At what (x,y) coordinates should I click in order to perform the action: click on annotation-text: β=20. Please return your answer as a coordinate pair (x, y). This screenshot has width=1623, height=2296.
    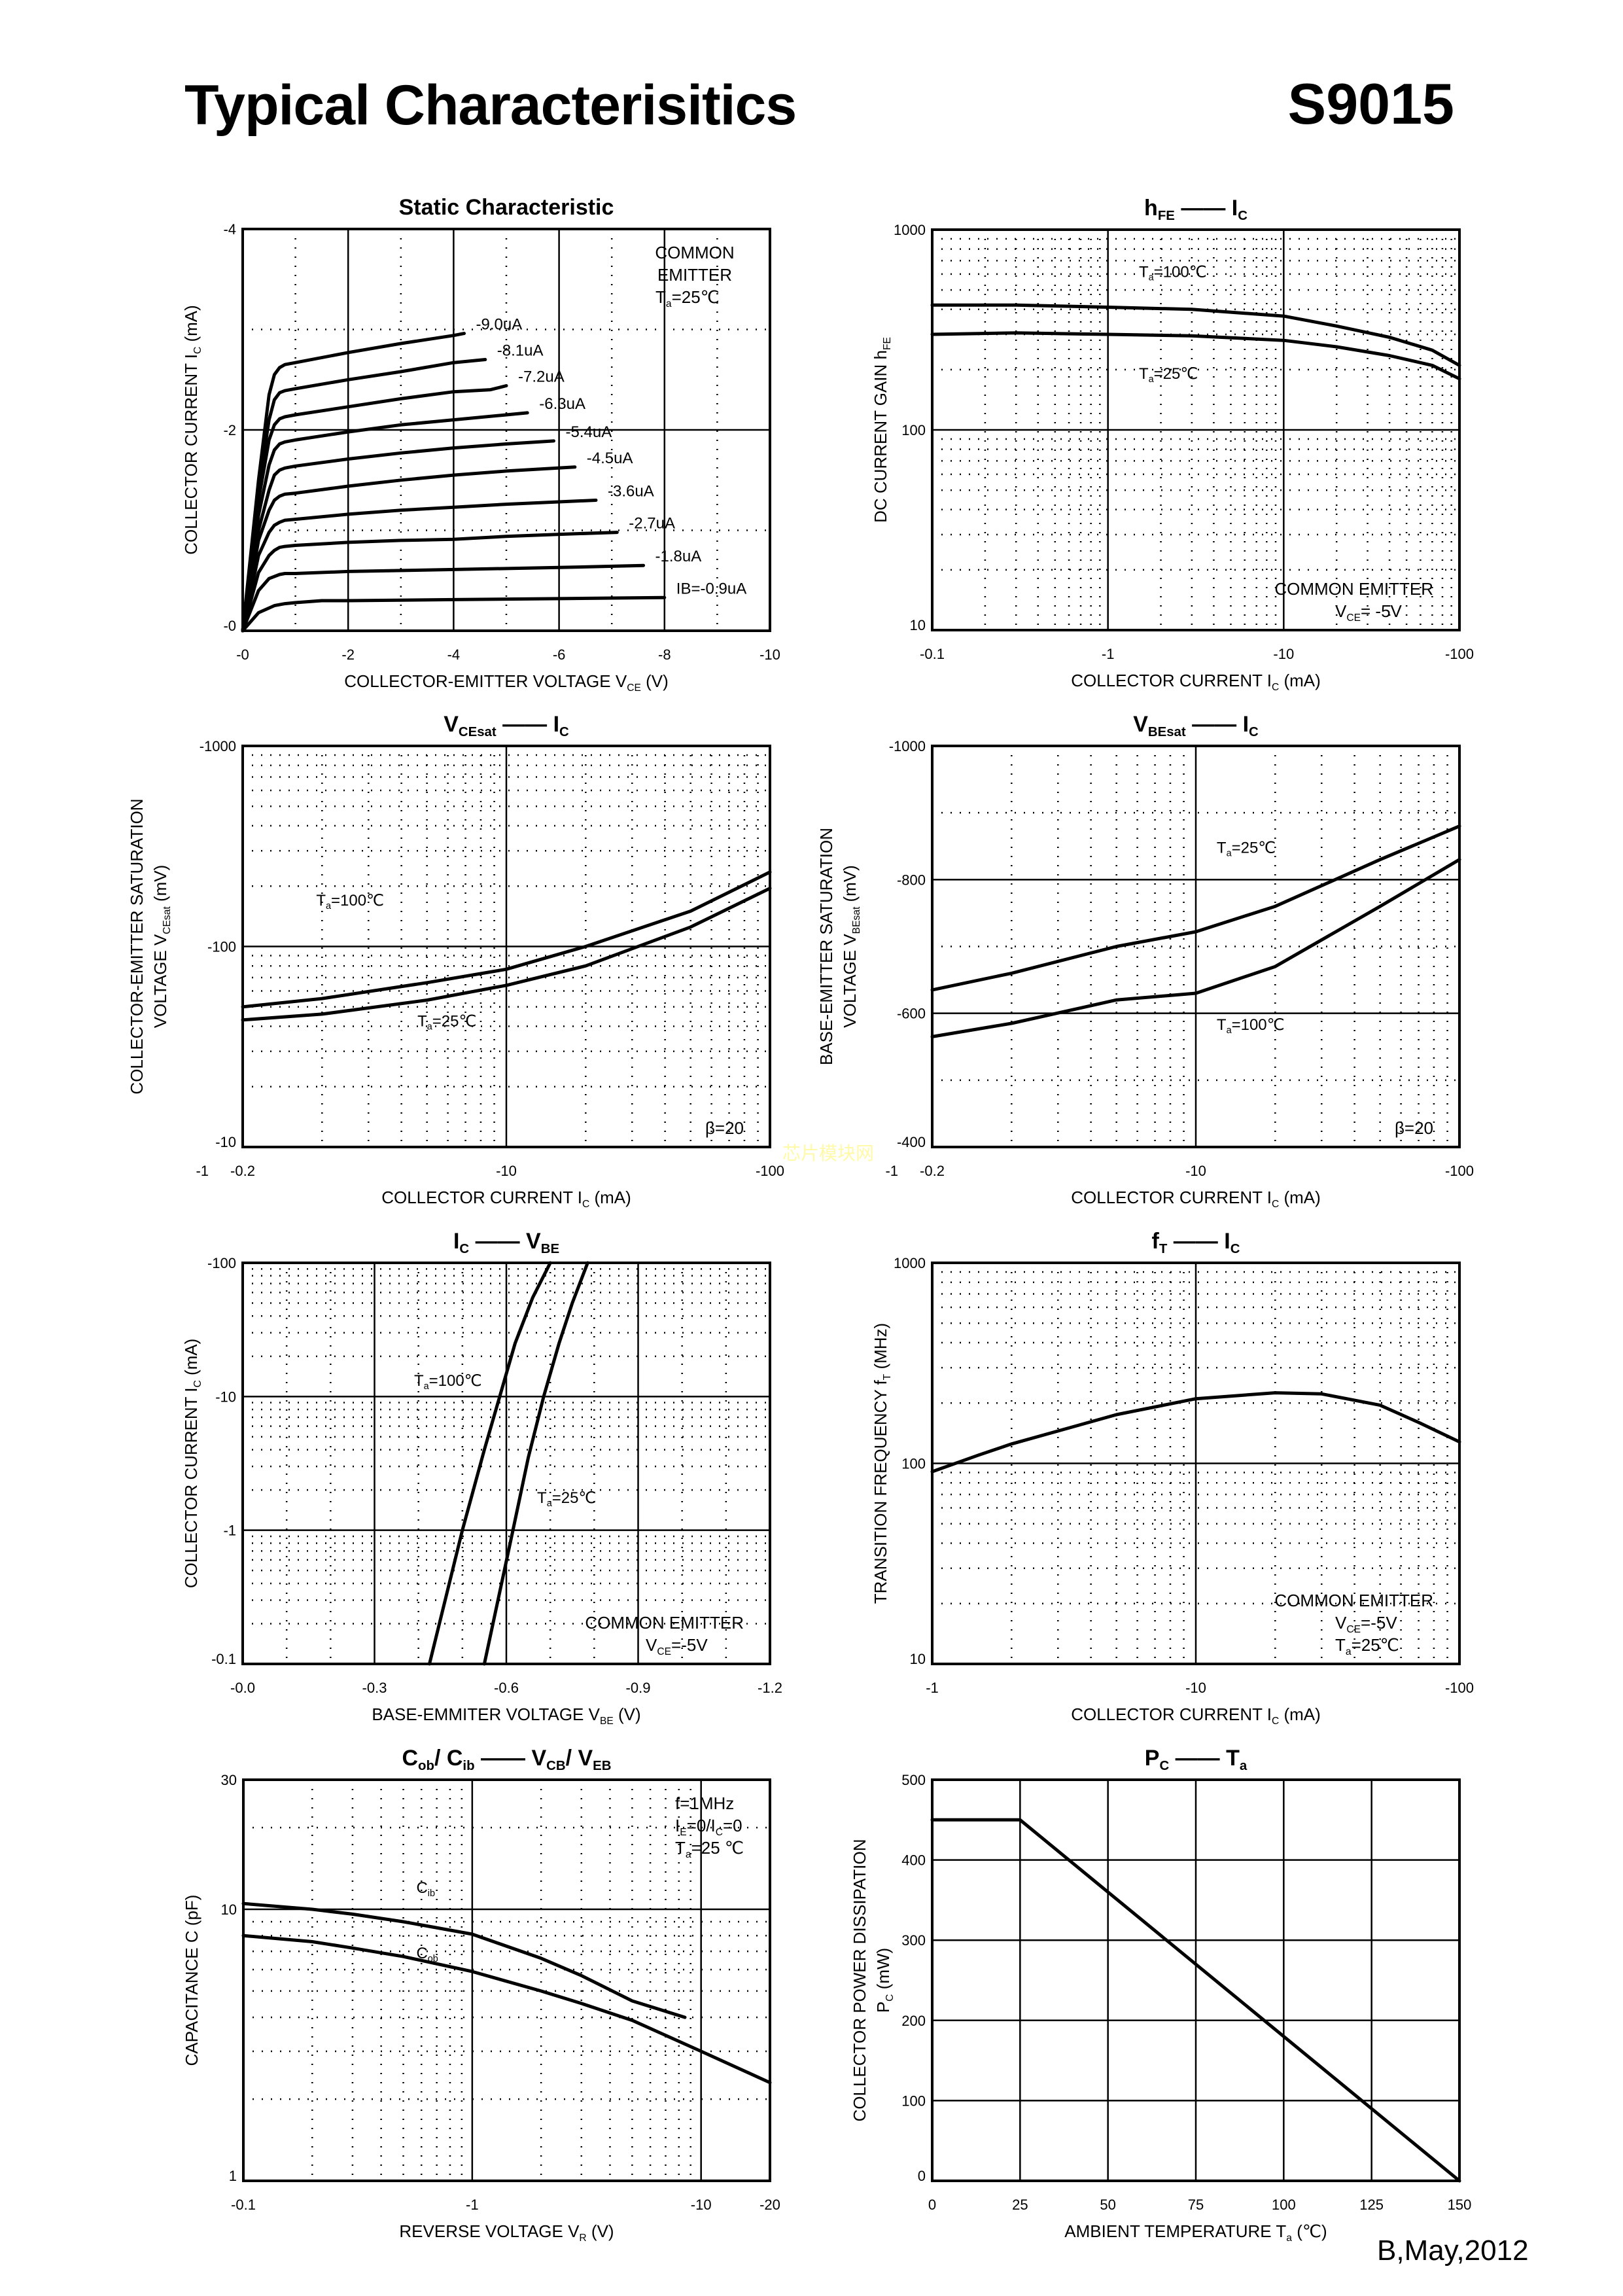
    Looking at the image, I should click on (725, 1128).